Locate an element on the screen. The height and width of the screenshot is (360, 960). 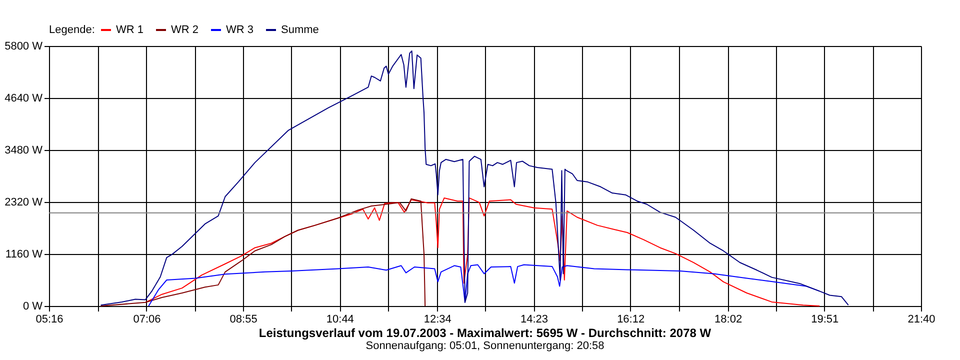
x-tick-label: 05:16 is located at coordinates (50, 320).